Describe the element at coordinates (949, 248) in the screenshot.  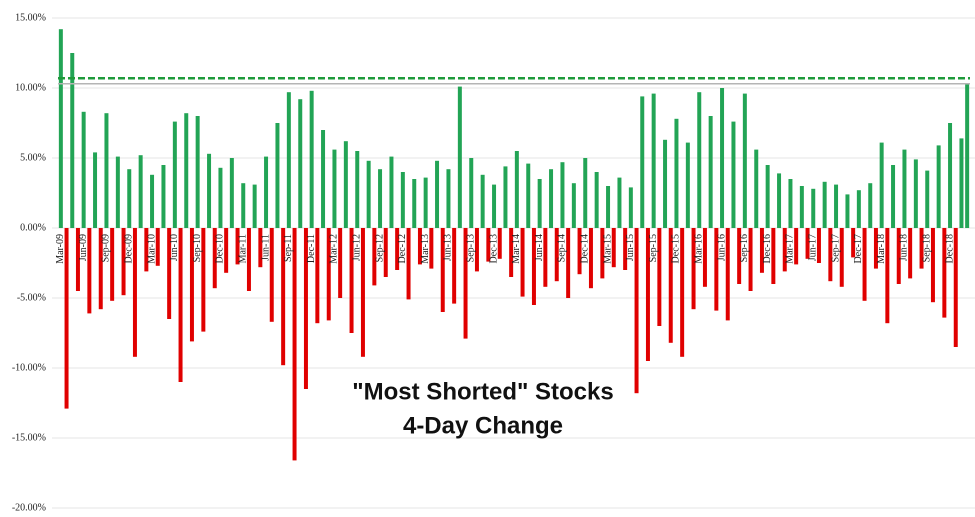
I see `x-tick-label: Dec-18` at that location.